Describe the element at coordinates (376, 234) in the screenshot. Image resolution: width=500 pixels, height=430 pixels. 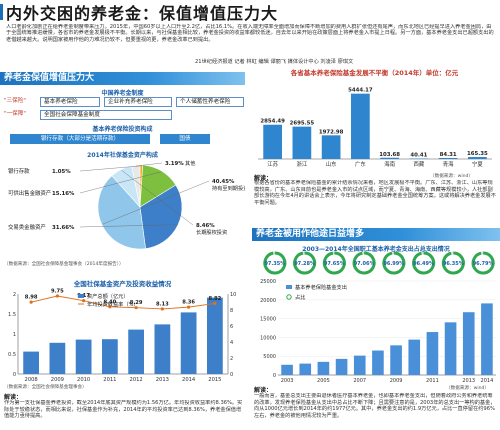
I see `right-band-title: 养老金被用作他途日益增多` at that location.